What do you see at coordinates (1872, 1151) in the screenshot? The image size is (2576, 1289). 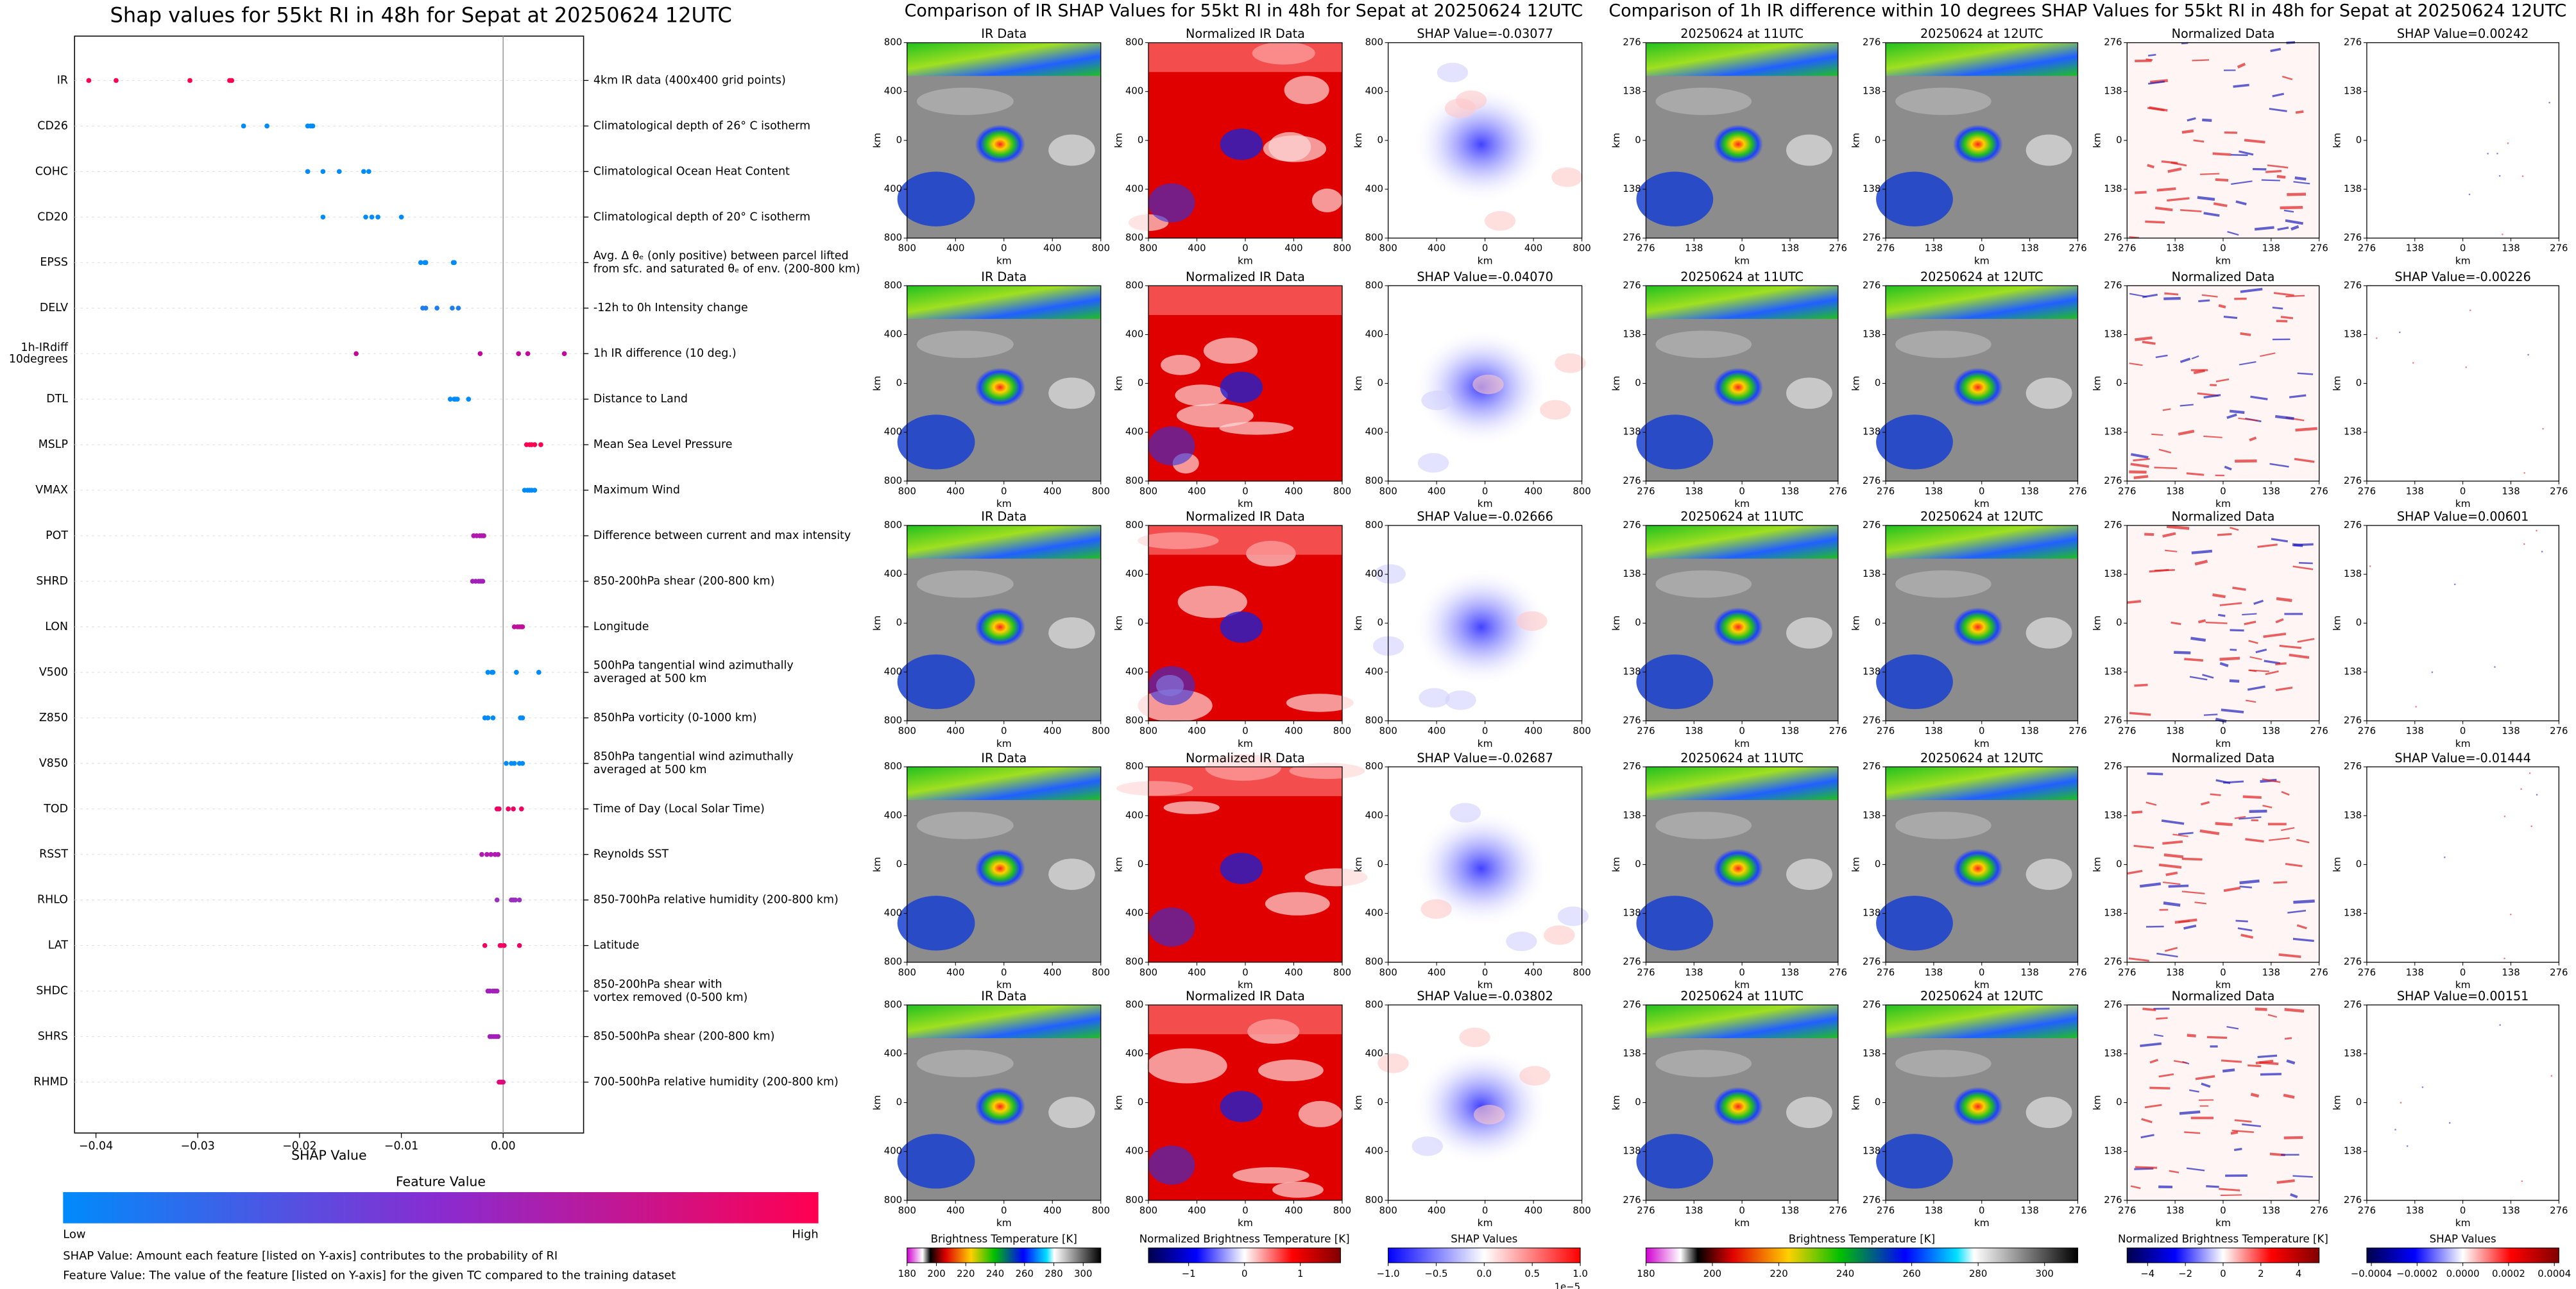 I see `y-tick-label: 138` at bounding box center [1872, 1151].